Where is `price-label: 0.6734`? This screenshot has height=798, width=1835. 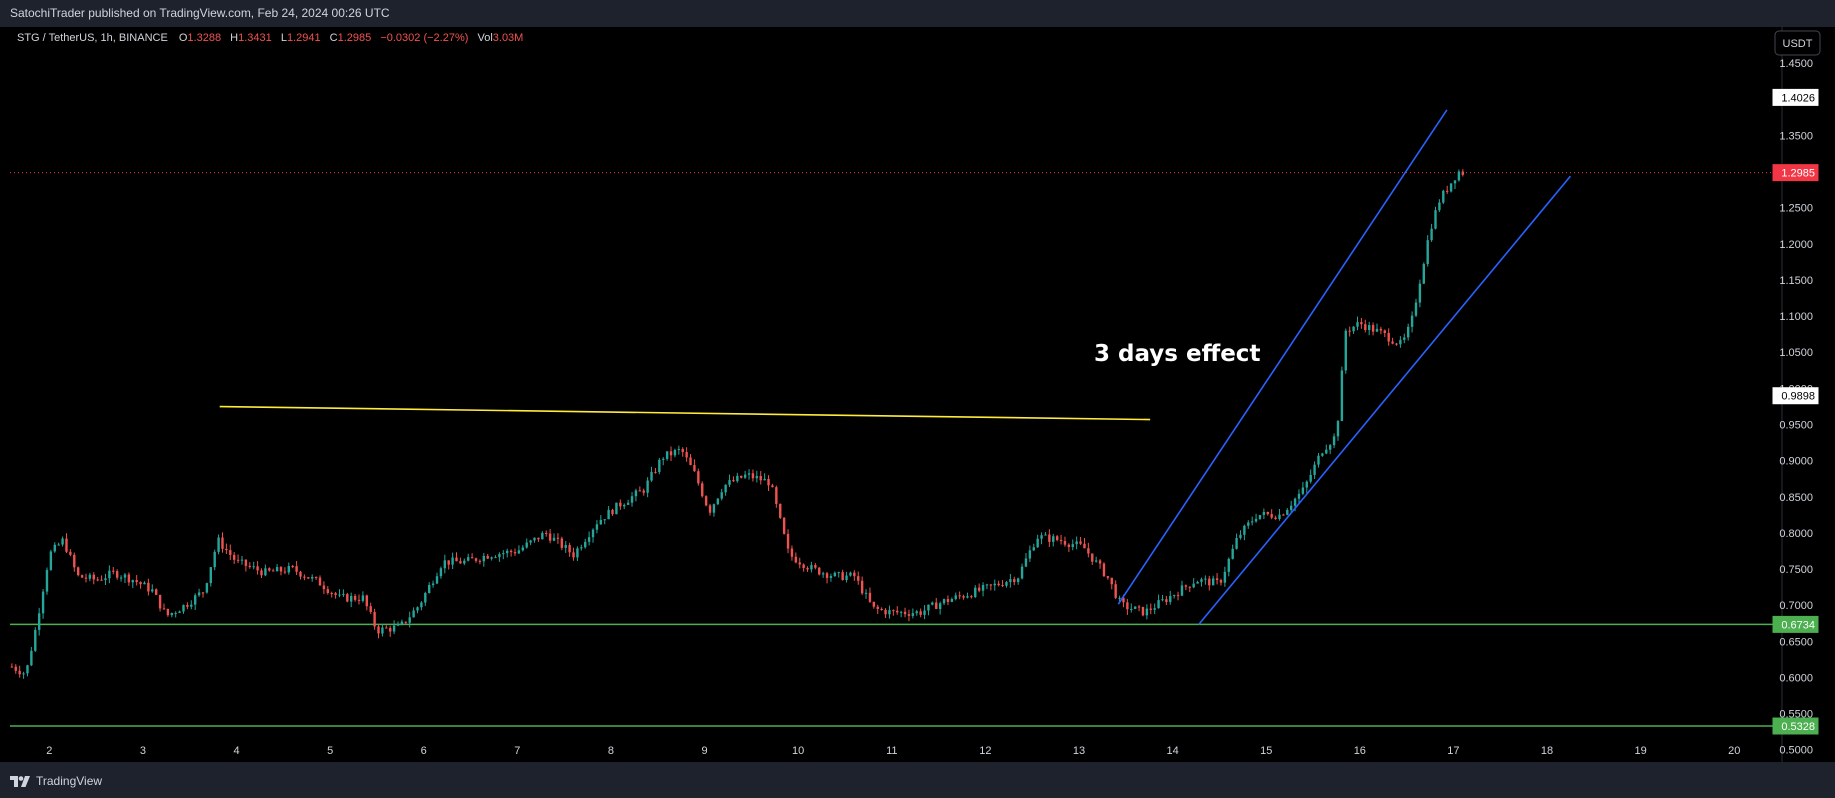 price-label: 0.6734 is located at coordinates (1795, 624).